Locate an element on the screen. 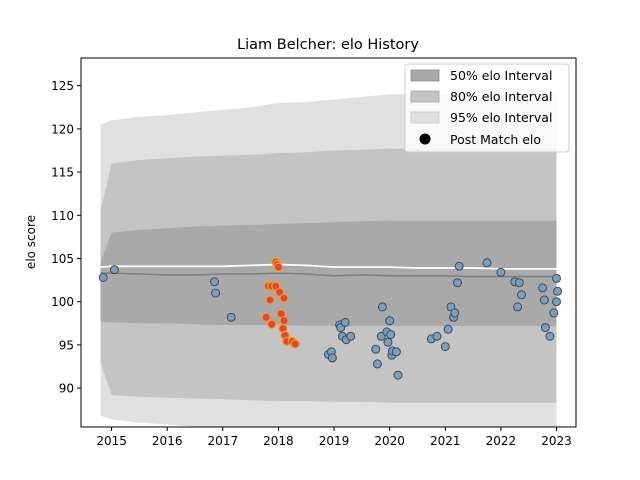  y-tick-label: 110 is located at coordinates (62, 216).